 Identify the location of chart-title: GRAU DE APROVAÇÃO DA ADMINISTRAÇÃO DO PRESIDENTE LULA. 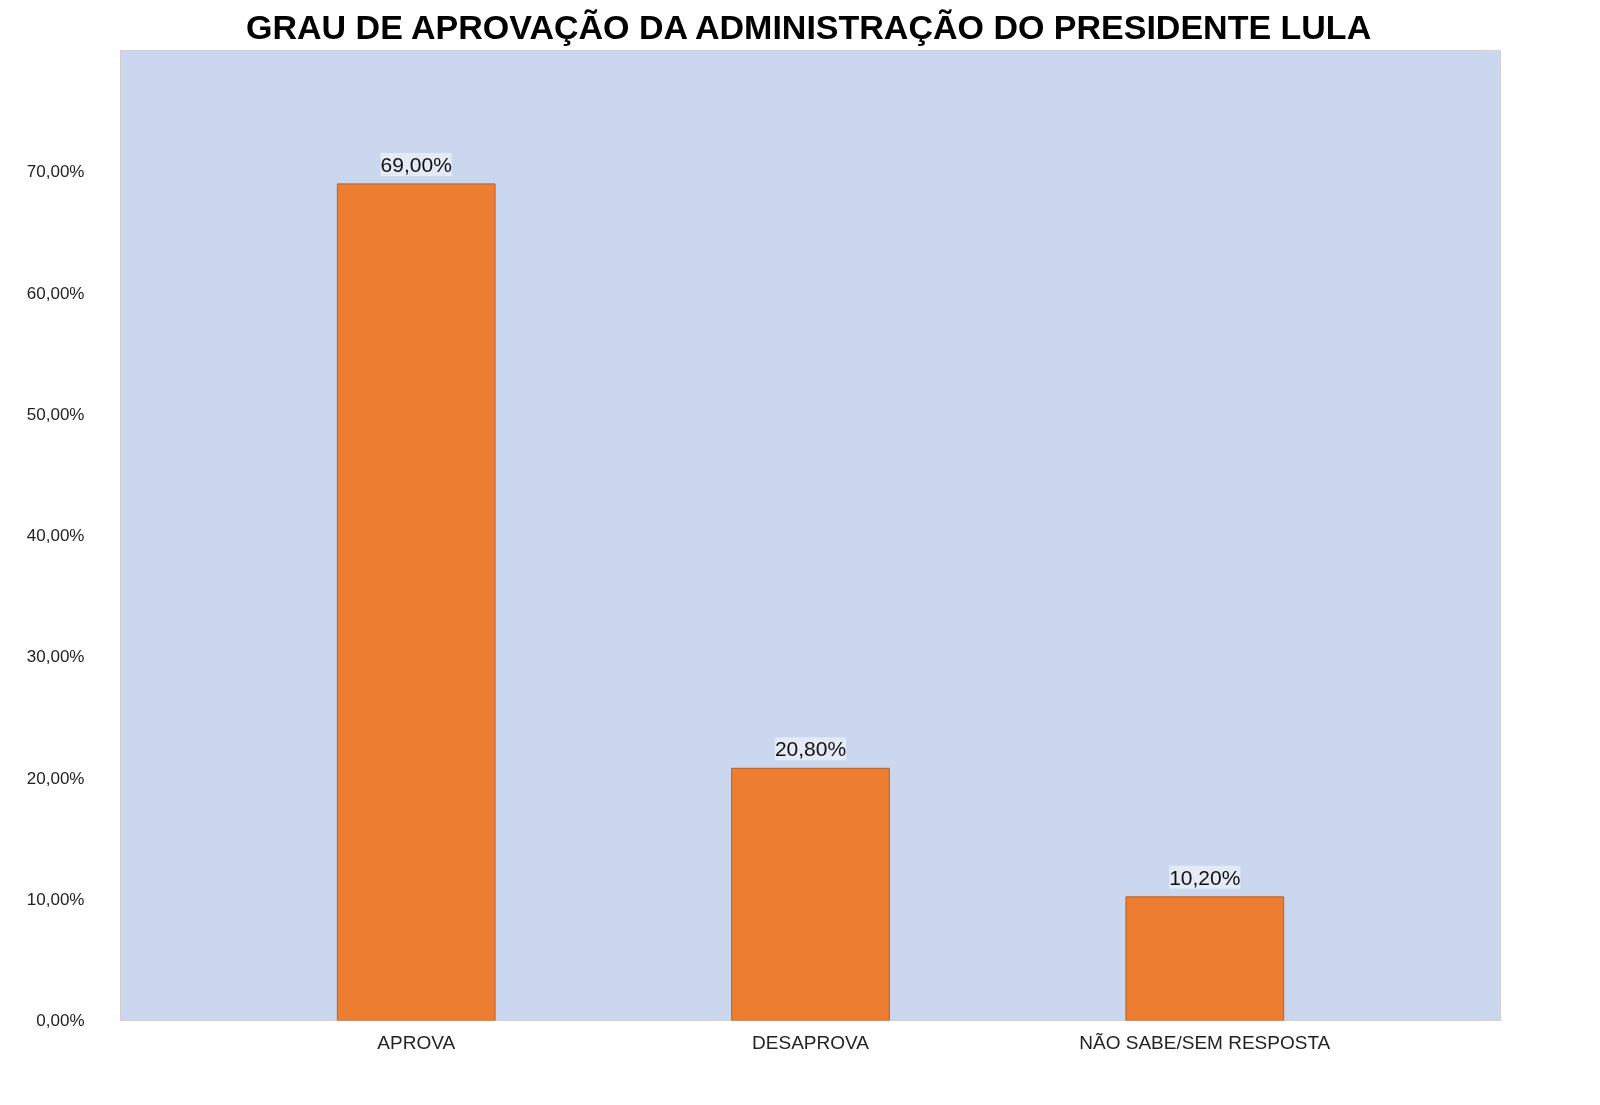
(809, 26).